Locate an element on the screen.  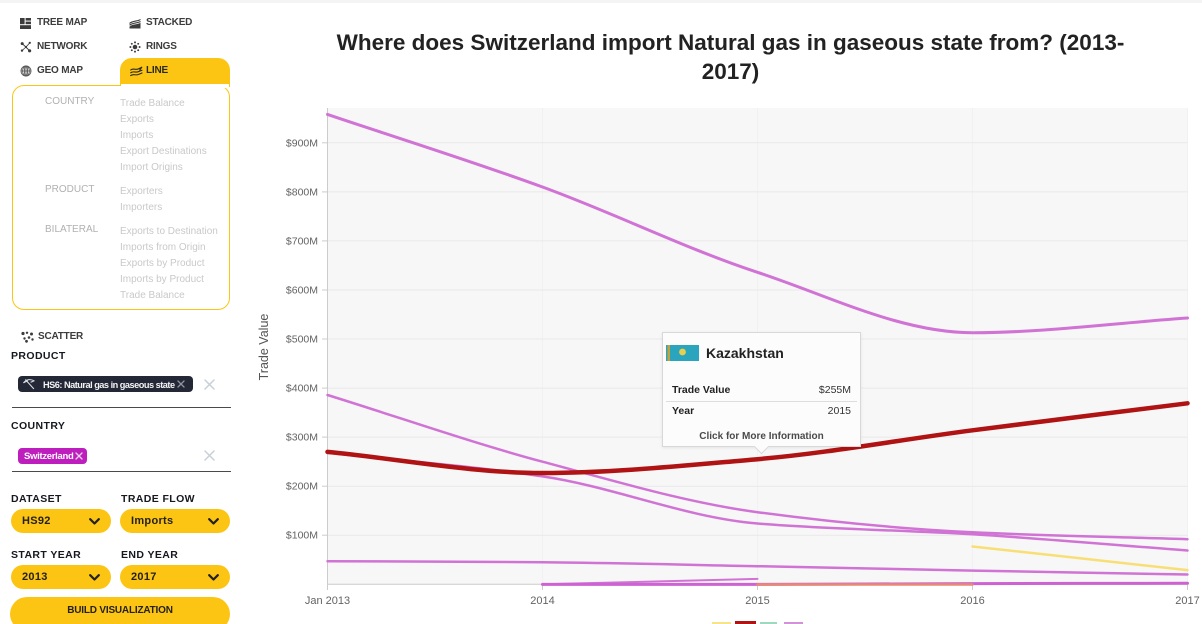
svg-text: $100M is located at coordinates (302, 536).